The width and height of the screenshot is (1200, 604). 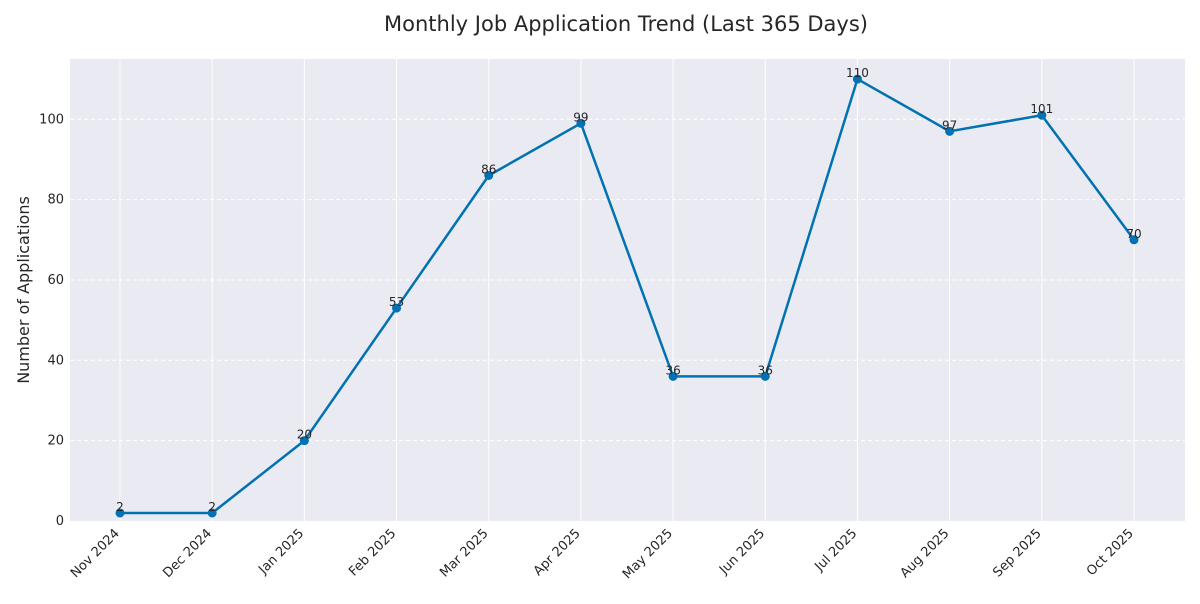 I want to click on data-label: 20, so click(x=304, y=435).